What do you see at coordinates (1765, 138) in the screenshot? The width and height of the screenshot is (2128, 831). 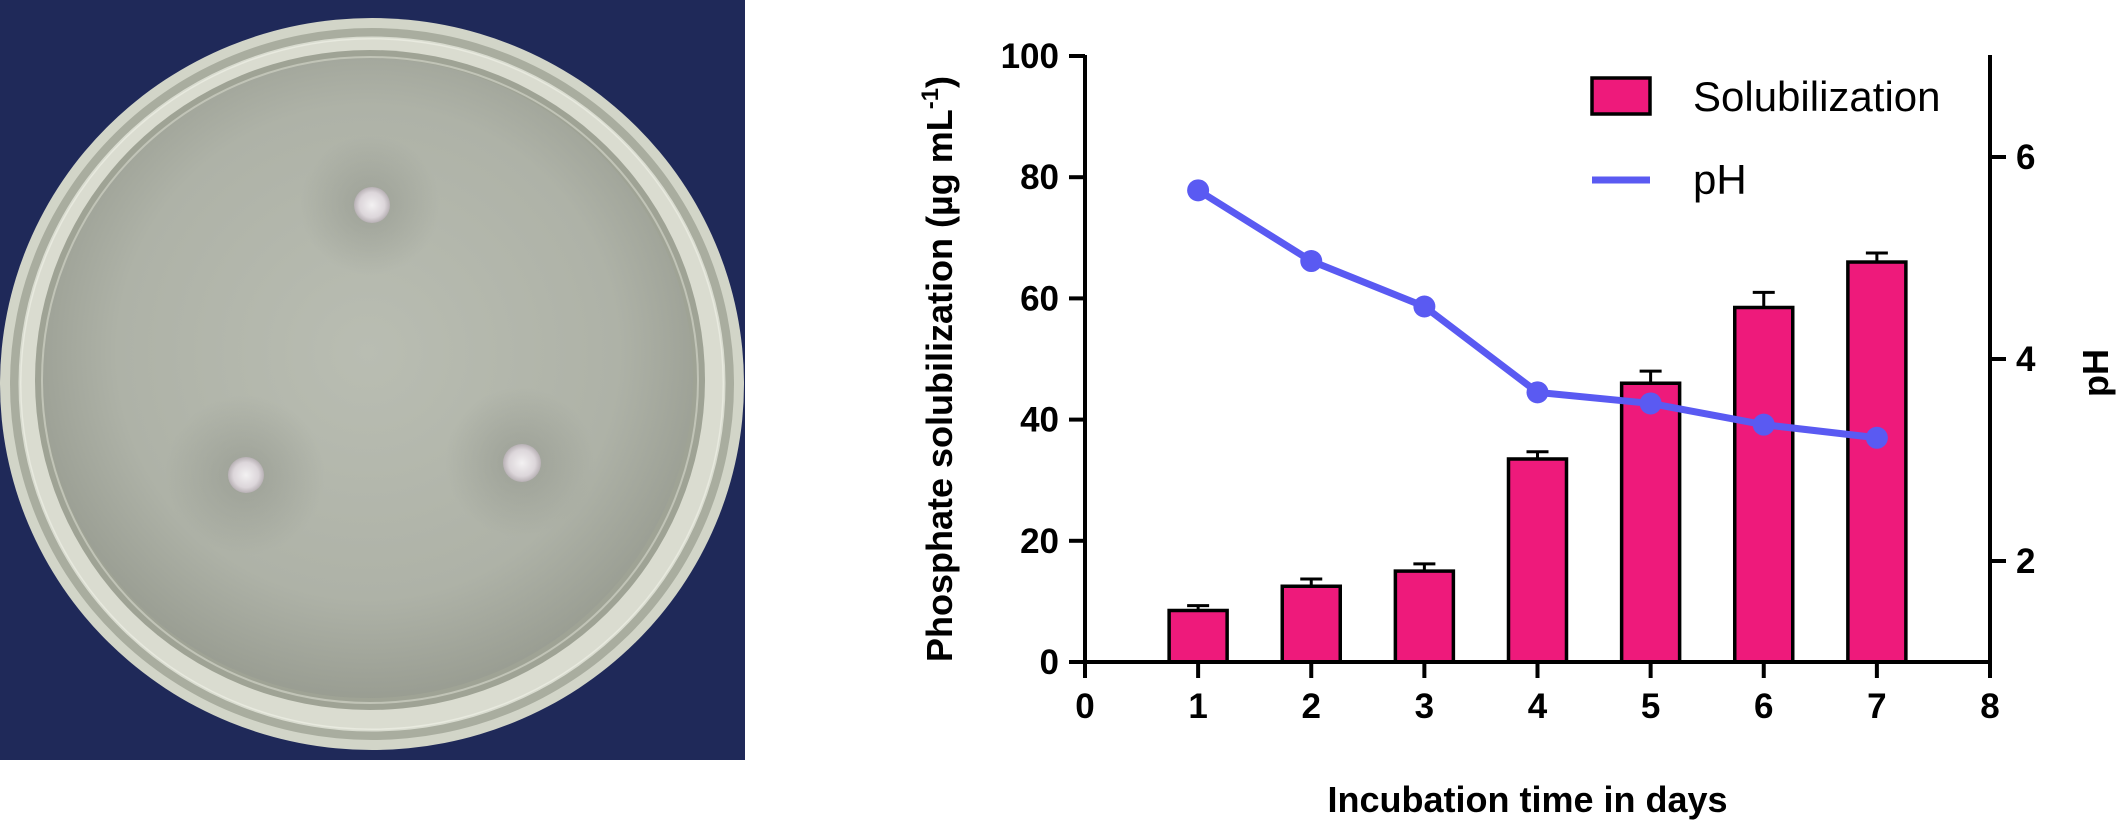 I see `legend: Solubilization pH` at bounding box center [1765, 138].